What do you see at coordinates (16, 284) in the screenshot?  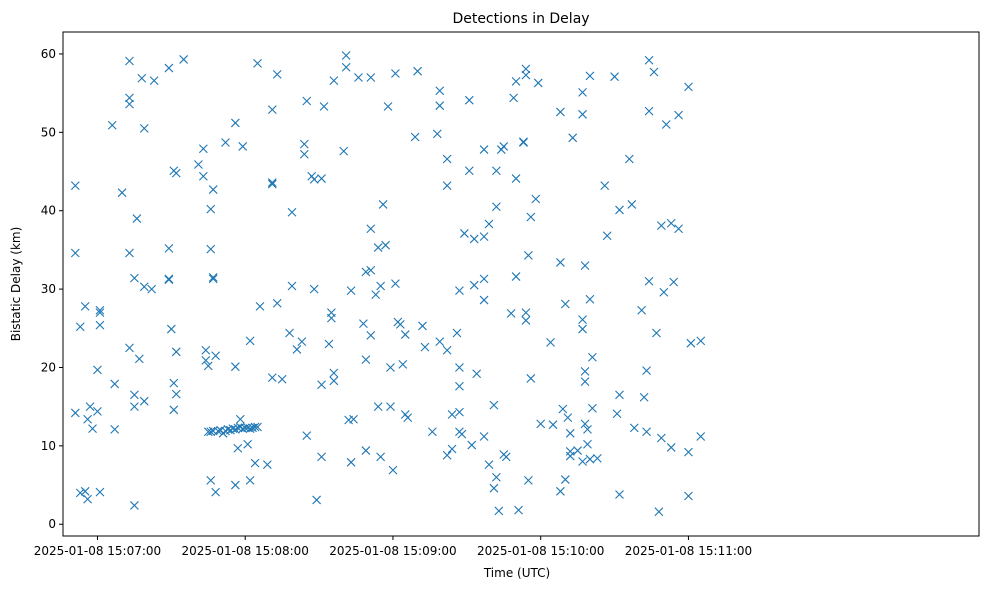 I see `y-axis-label: Bistatic Delay (km)` at bounding box center [16, 284].